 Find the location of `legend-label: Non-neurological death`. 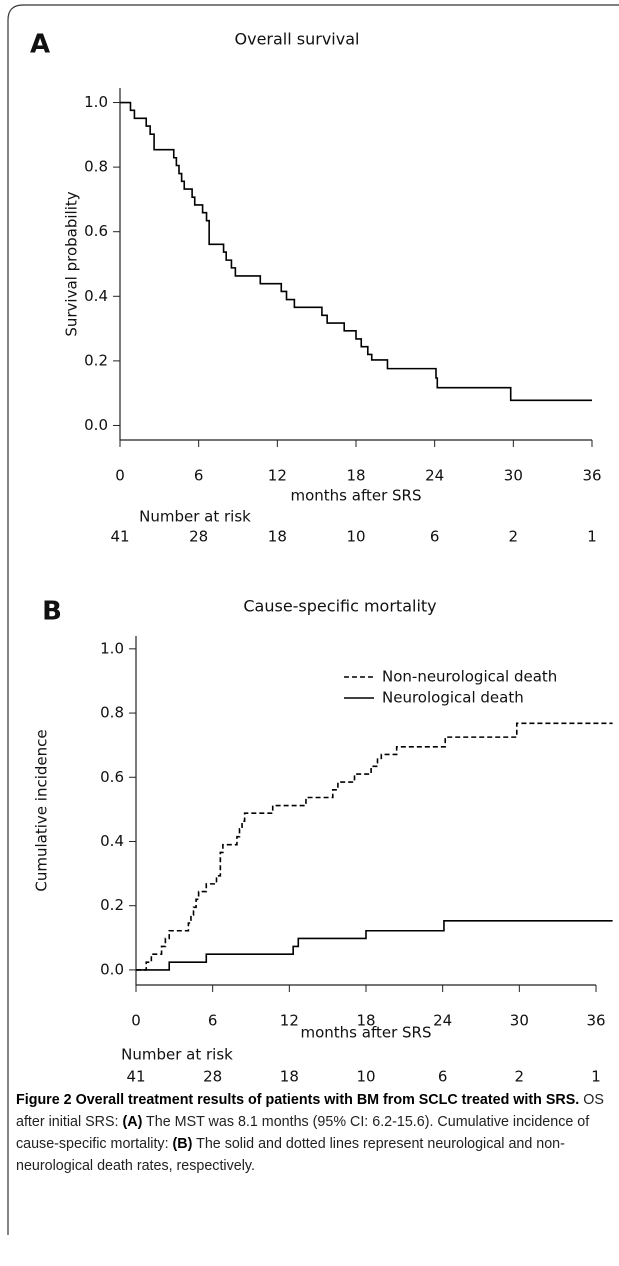

legend-label: Non-neurological death is located at coordinates (469, 677).